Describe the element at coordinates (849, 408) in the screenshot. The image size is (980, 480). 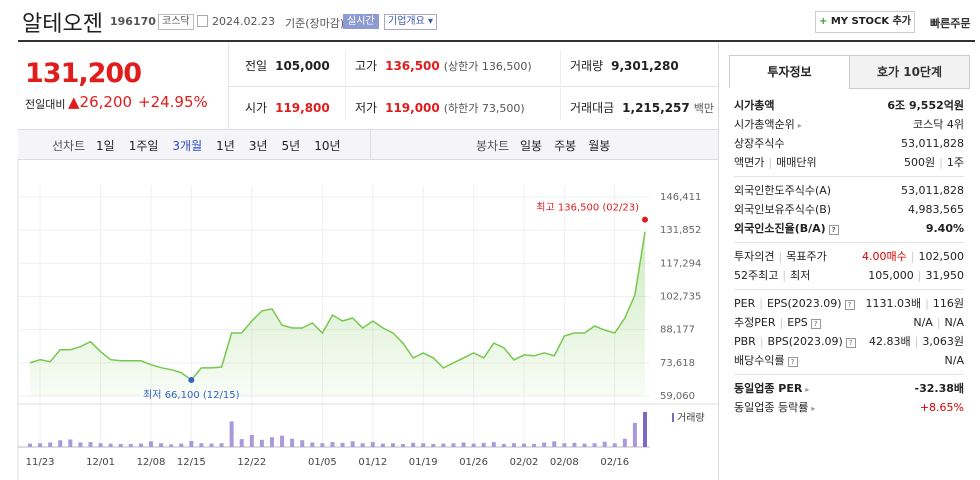
I see `info-row: 동일업종 등락률 ▸ +8.65%` at that location.